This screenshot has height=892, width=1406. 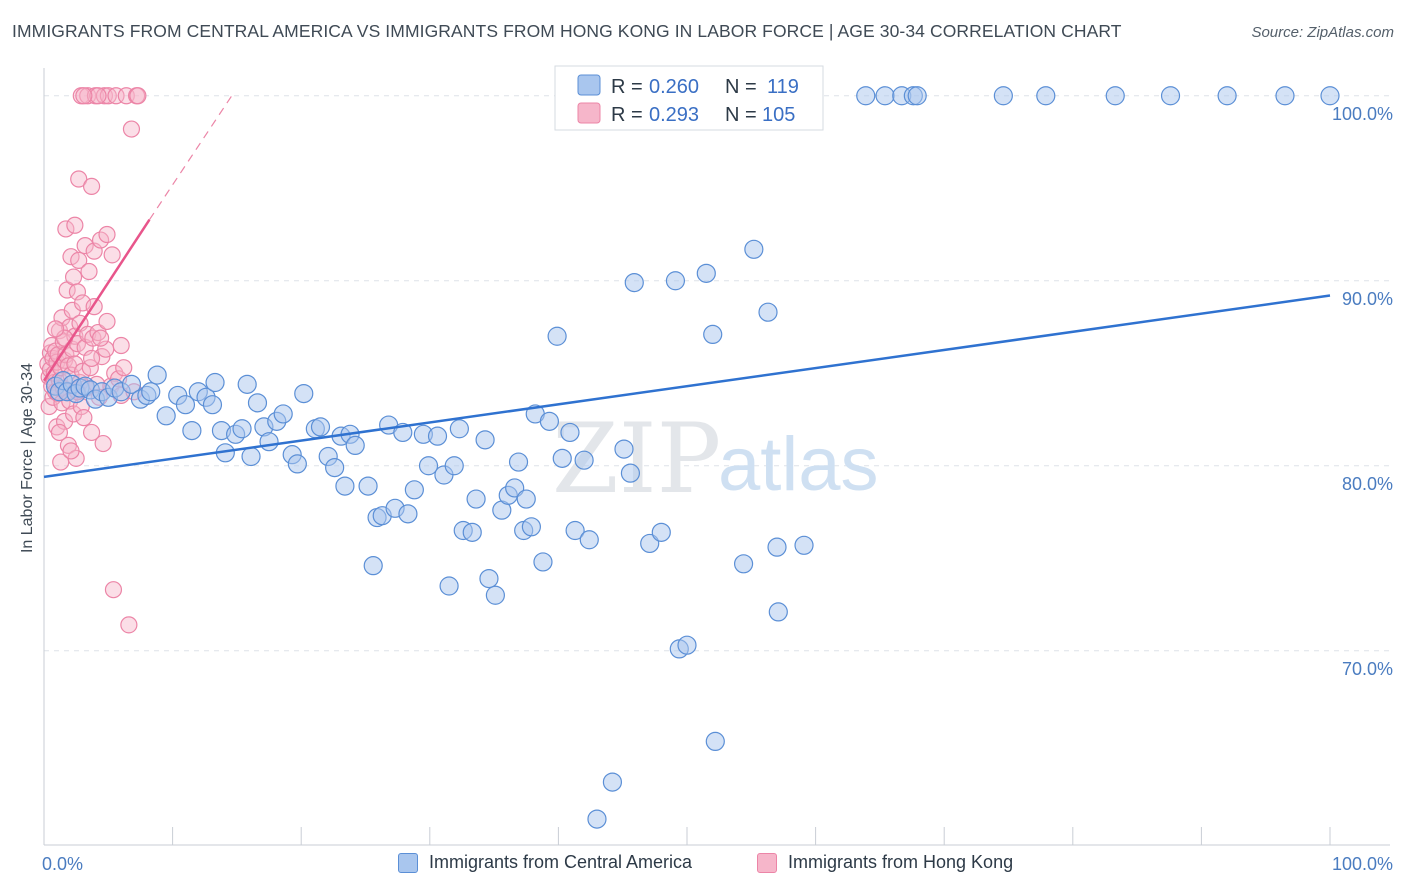 What do you see at coordinates (717, 864) in the screenshot?
I see `x-tick-labels: 0.0% 100.0%` at bounding box center [717, 864].